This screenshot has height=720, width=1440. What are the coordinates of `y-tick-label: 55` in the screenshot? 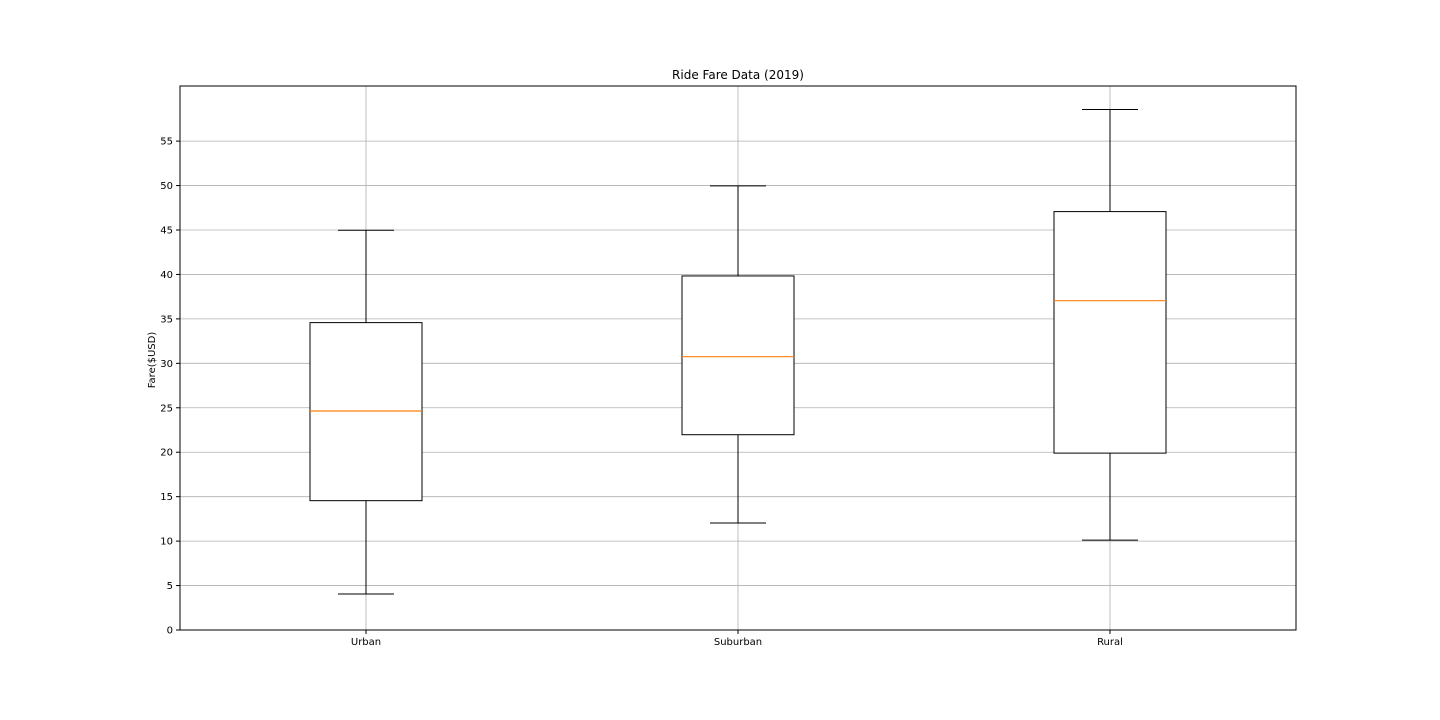 It's located at (166, 142).